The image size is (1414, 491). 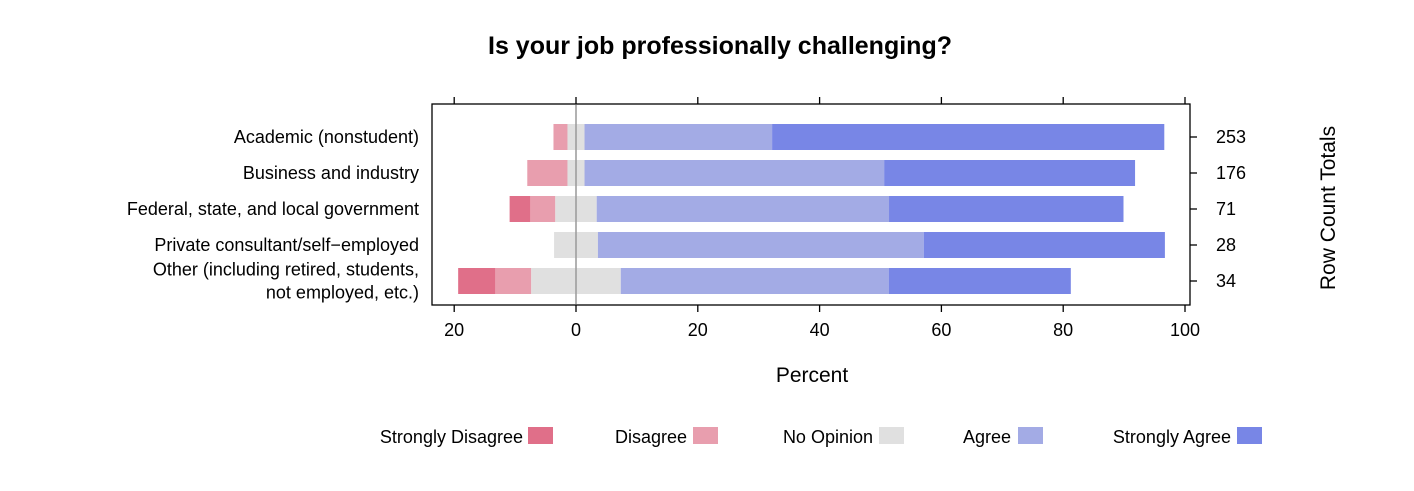 I want to click on category-label: Private consultant/self−employed, so click(x=286, y=245).